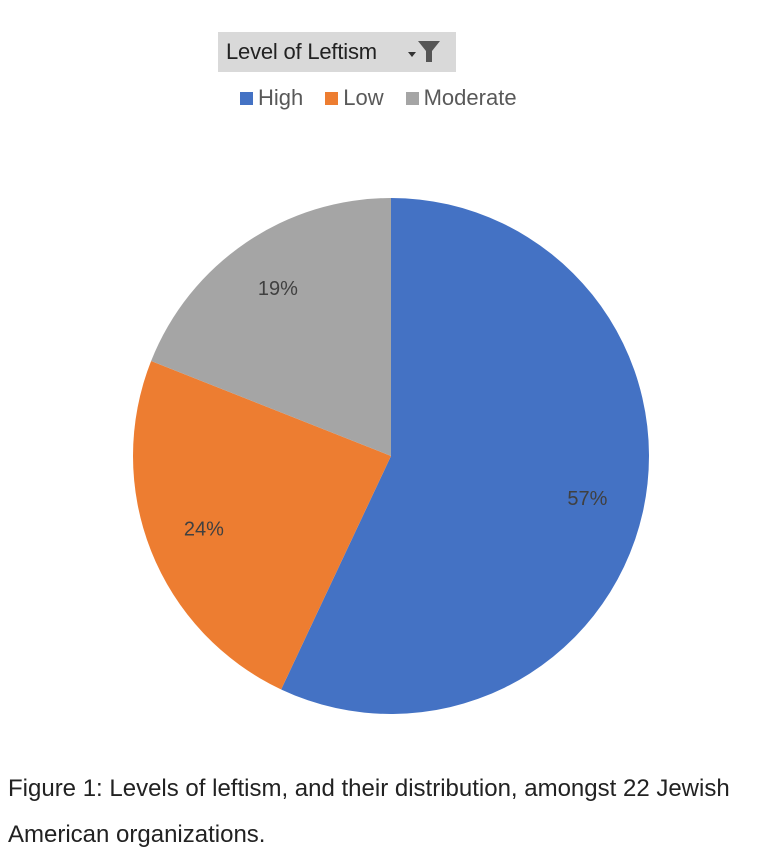 Image resolution: width=782 pixels, height=864 pixels. What do you see at coordinates (204, 529) in the screenshot?
I see `data-label-low: 24%` at bounding box center [204, 529].